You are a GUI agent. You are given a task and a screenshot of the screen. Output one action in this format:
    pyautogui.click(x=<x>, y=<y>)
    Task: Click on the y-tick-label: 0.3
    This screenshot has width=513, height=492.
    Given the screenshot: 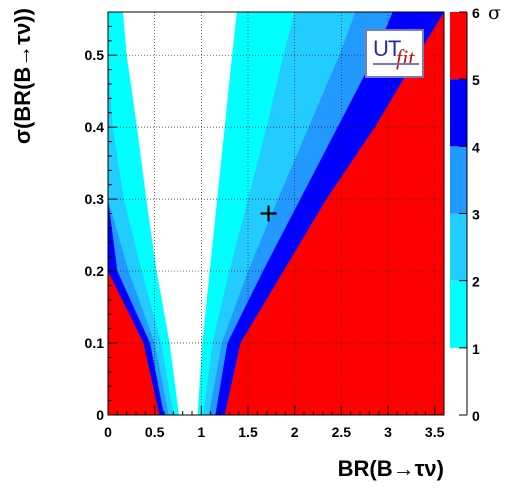 What is the action you would take?
    pyautogui.click(x=95, y=199)
    